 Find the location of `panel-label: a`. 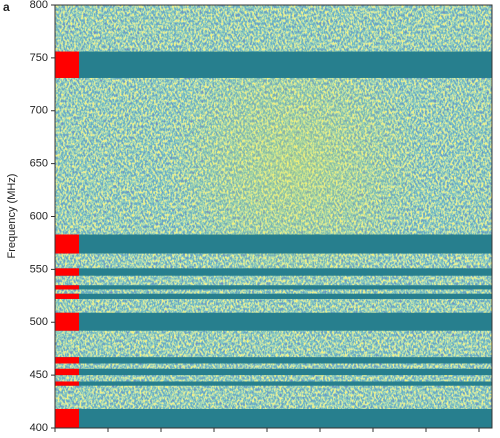

panel-label: a is located at coordinates (6, 7).